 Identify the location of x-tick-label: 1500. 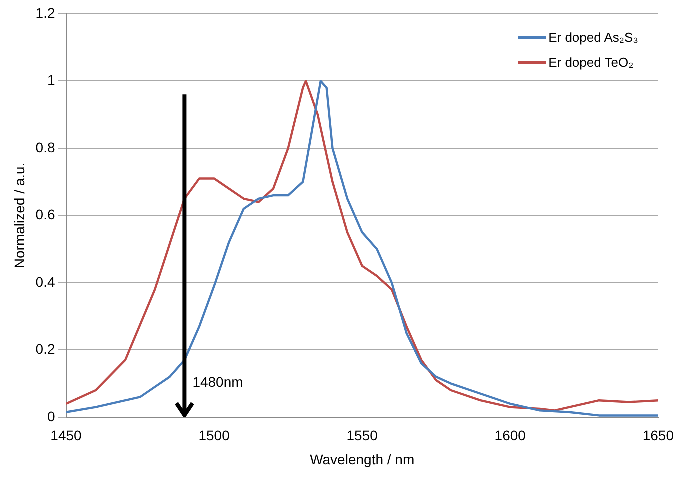
(214, 436).